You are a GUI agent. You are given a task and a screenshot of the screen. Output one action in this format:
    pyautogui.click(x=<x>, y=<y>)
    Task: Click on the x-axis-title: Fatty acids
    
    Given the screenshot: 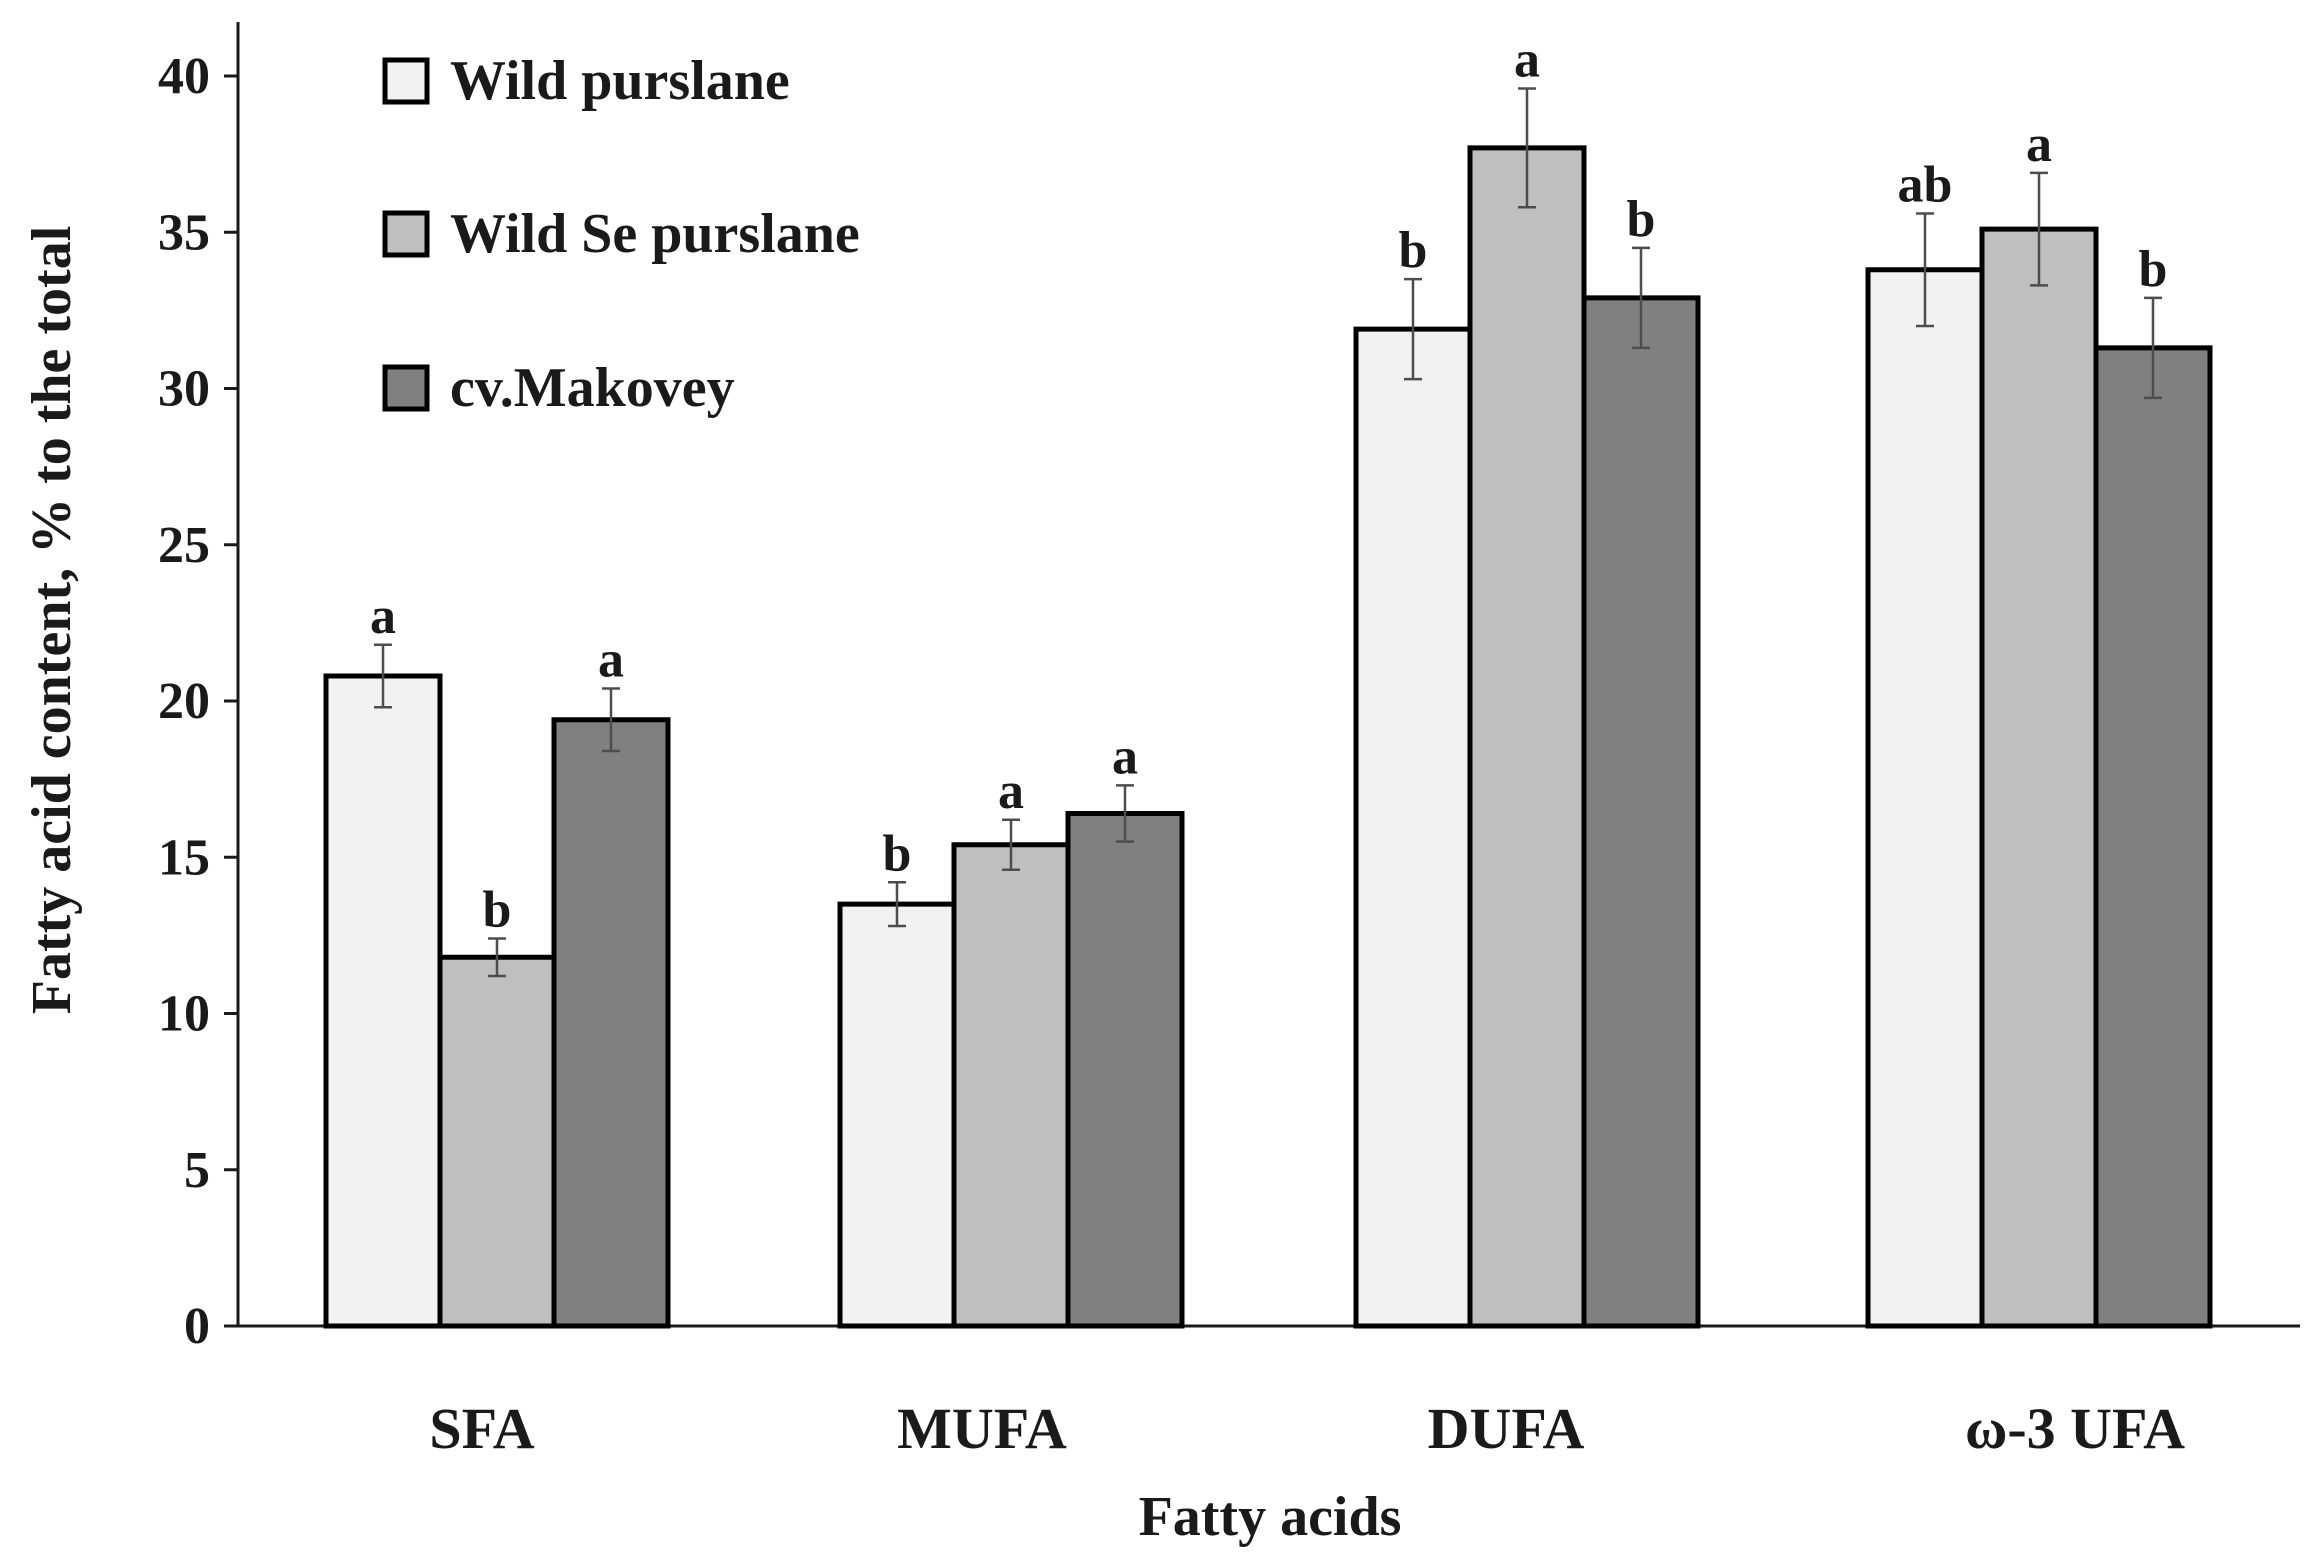 What is the action you would take?
    pyautogui.click(x=1270, y=1517)
    